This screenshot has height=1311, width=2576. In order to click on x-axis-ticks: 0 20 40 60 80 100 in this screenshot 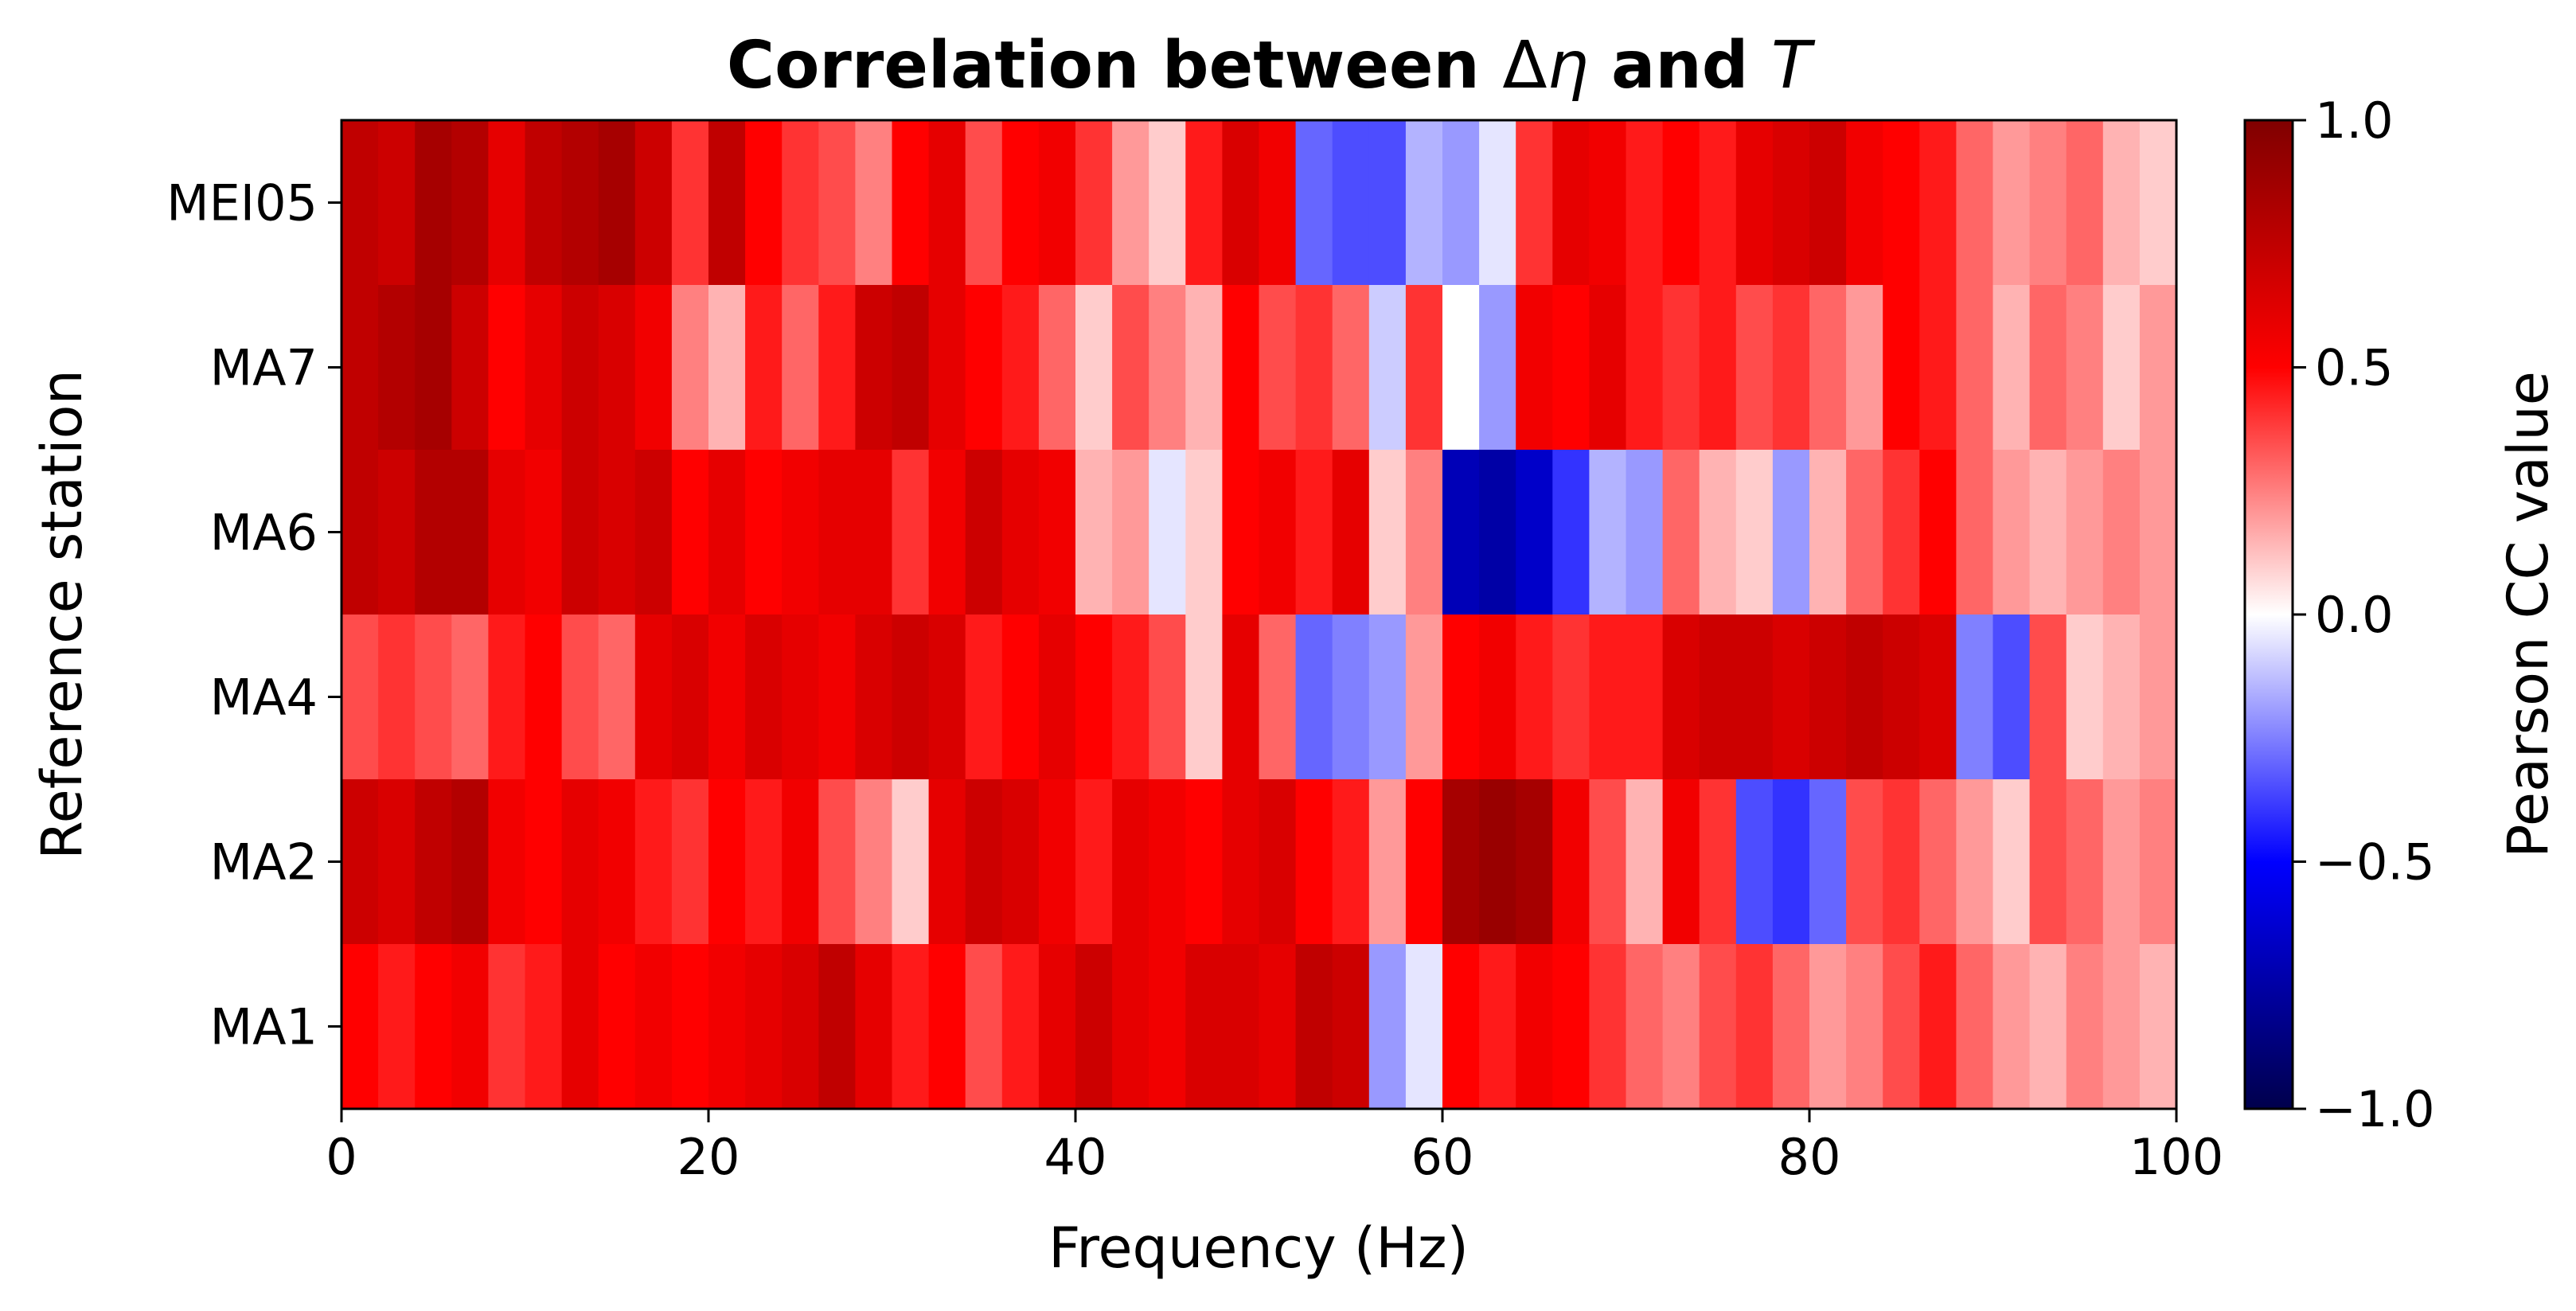, I will do `click(1274, 1147)`.